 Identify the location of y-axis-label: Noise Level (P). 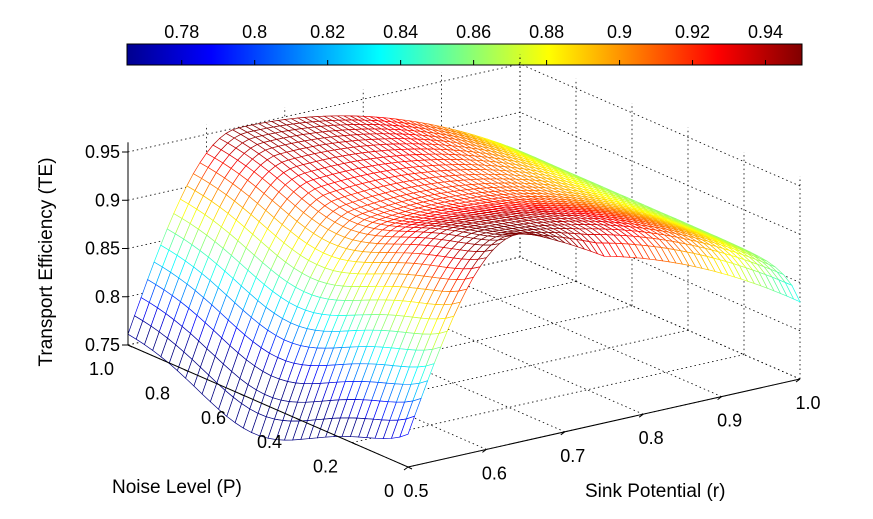
(177, 487).